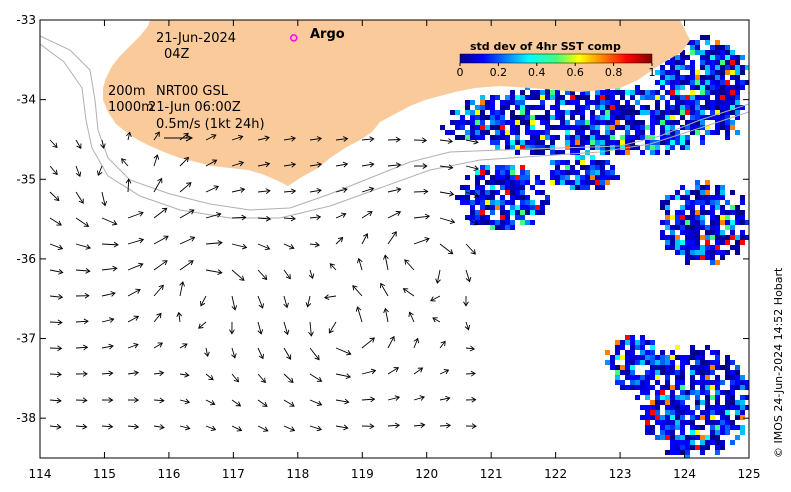 The height and width of the screenshot is (492, 791). I want to click on x-tick-label: 115, so click(104, 474).